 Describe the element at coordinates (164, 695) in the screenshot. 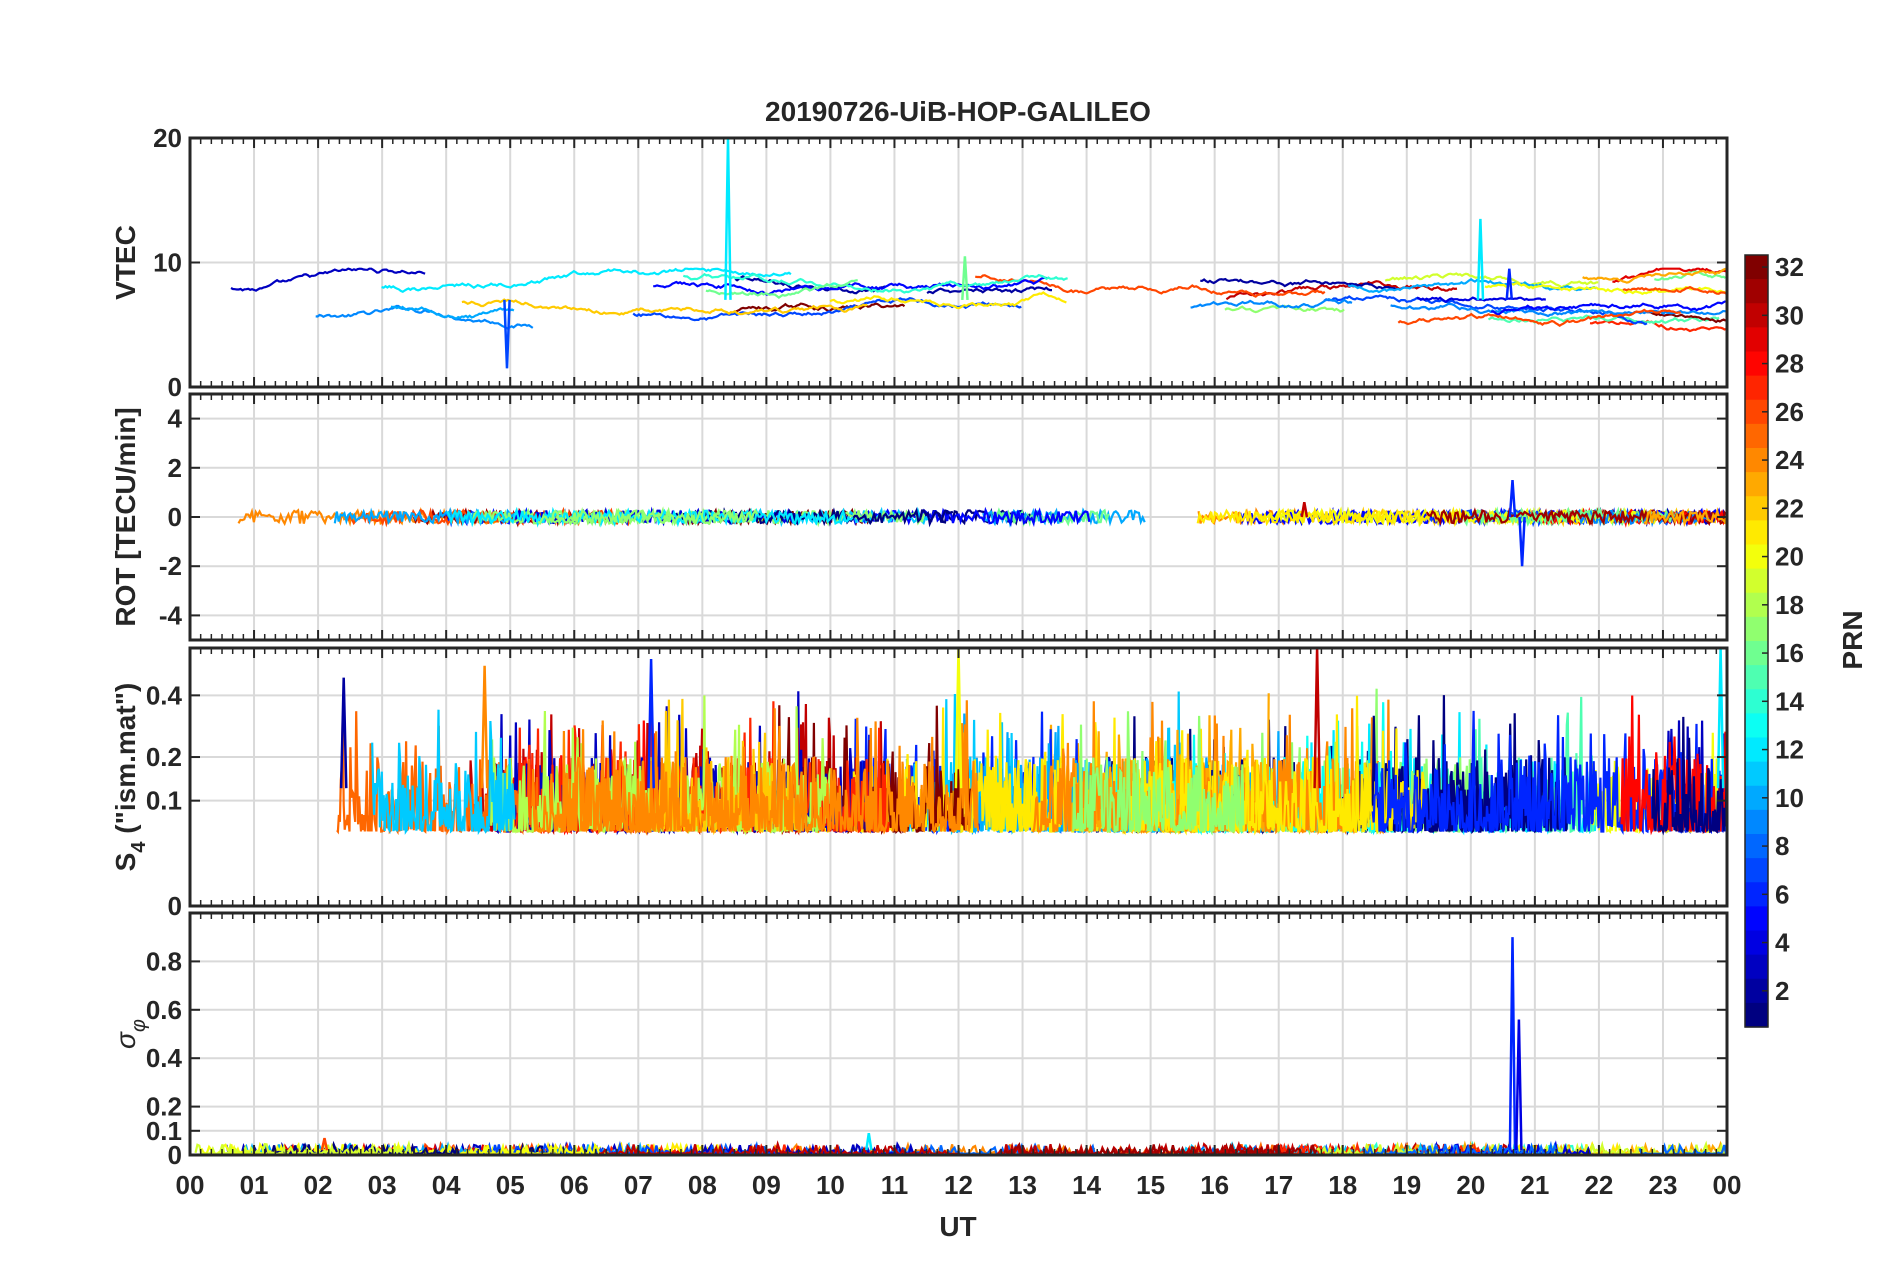

I see `y-tick-label: 0.4` at that location.